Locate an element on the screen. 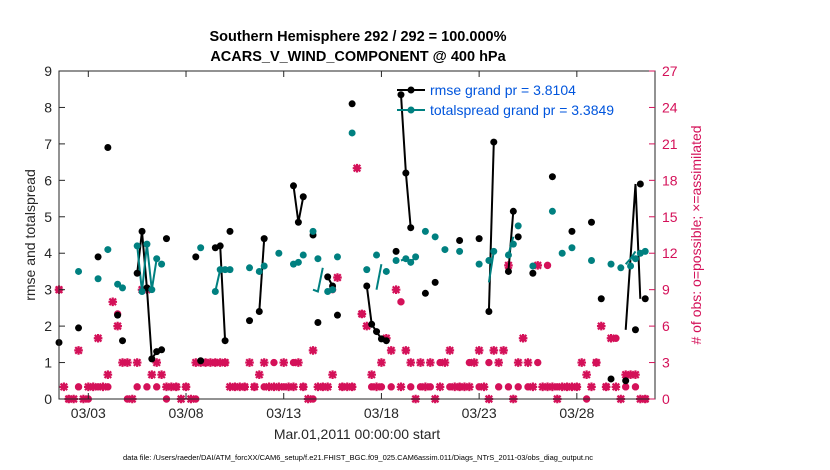  x-axis-label: Mar.01,2011 00:00:00 start is located at coordinates (357, 434).